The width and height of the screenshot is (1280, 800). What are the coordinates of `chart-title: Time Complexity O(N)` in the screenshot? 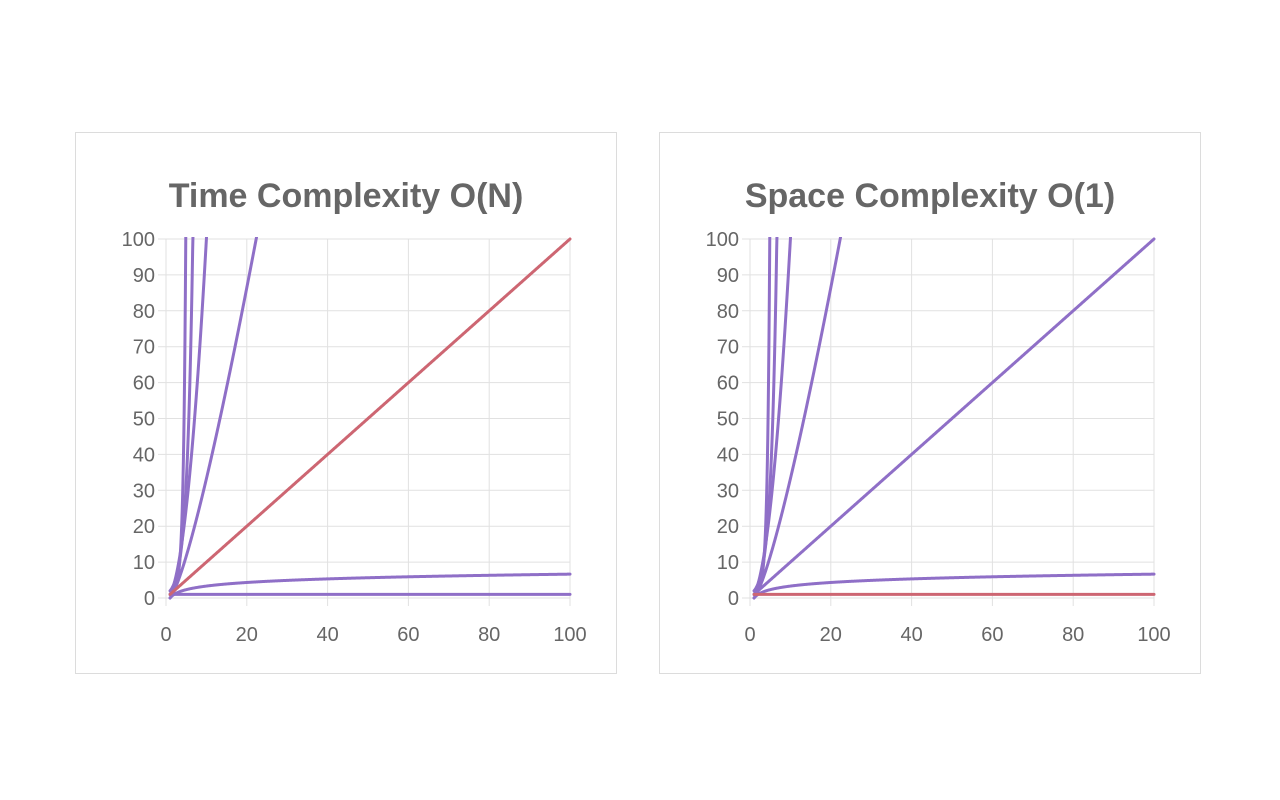 It's located at (346, 196).